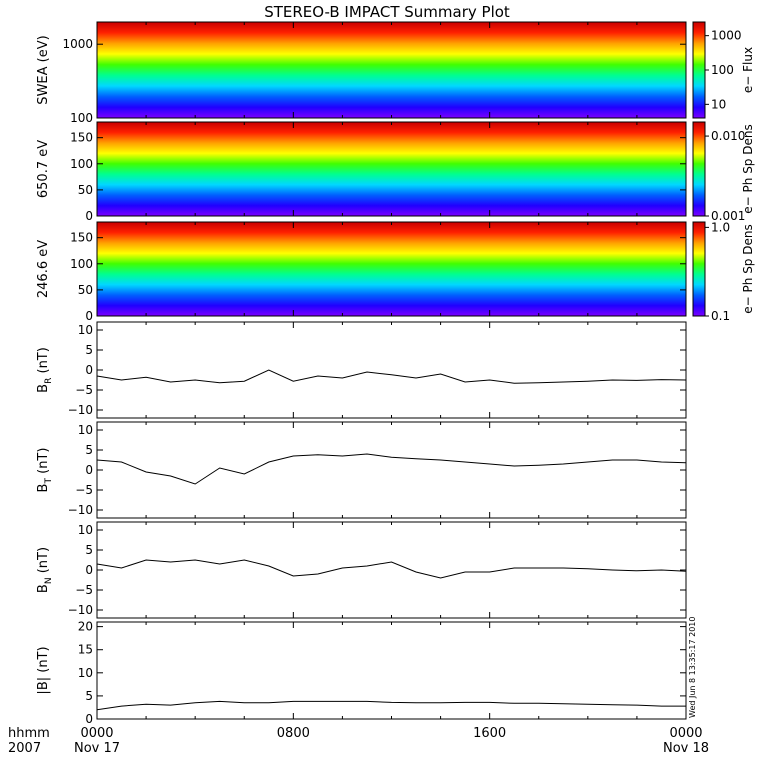  Describe the element at coordinates (49, 481) in the screenshot. I see `y-label-subscript: T` at that location.